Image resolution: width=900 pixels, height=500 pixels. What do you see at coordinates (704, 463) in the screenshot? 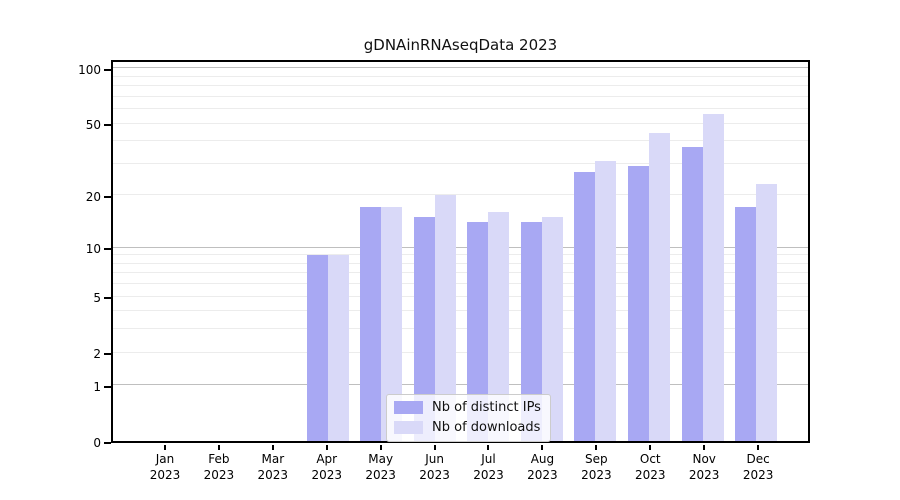
I see `x-tick-nov: Nov 2023` at bounding box center [704, 463].